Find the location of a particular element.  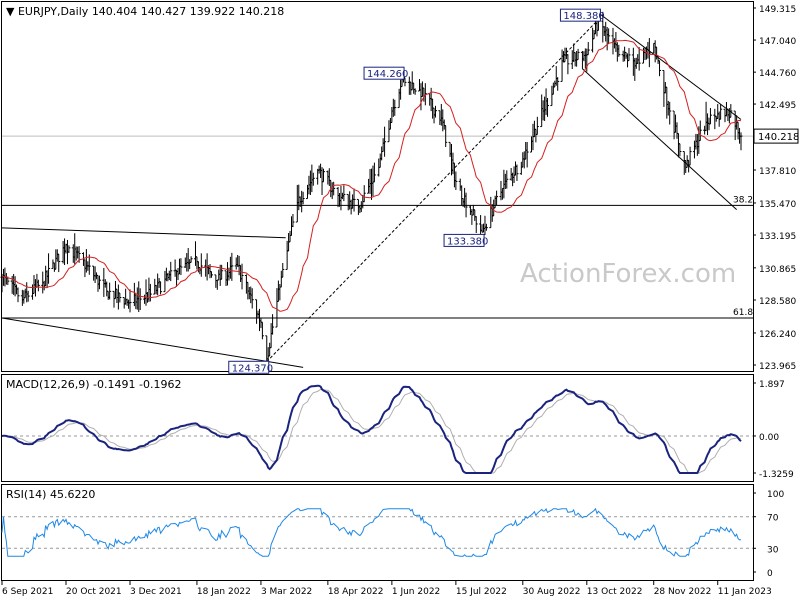

price-y-tick-label: 149.315 is located at coordinates (777, 10).